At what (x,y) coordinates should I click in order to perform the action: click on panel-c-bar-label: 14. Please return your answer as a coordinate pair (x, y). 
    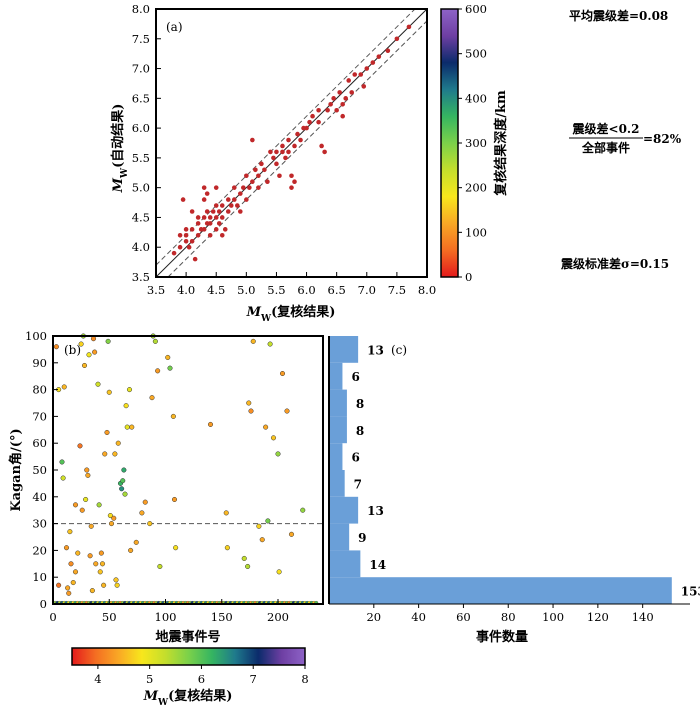
    Looking at the image, I should click on (377, 565).